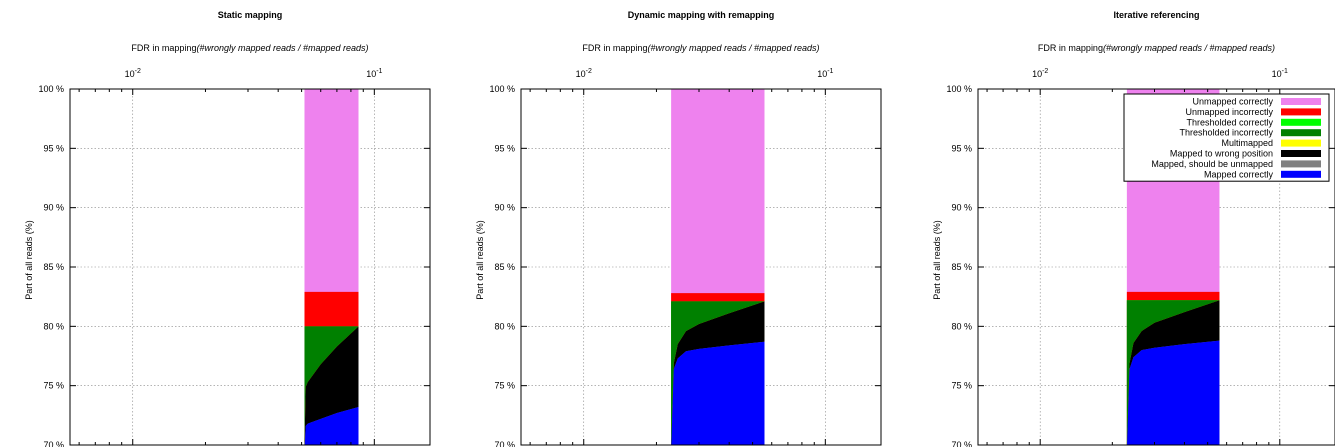  Describe the element at coordinates (701, 15) in the screenshot. I see `chart-title: Dynamic mapping with remapping` at that location.